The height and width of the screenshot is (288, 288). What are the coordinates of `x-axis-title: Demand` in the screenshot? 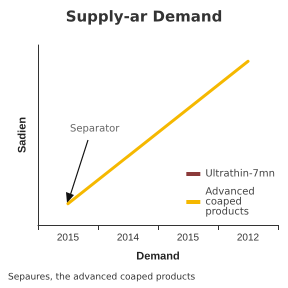 It's located at (158, 256).